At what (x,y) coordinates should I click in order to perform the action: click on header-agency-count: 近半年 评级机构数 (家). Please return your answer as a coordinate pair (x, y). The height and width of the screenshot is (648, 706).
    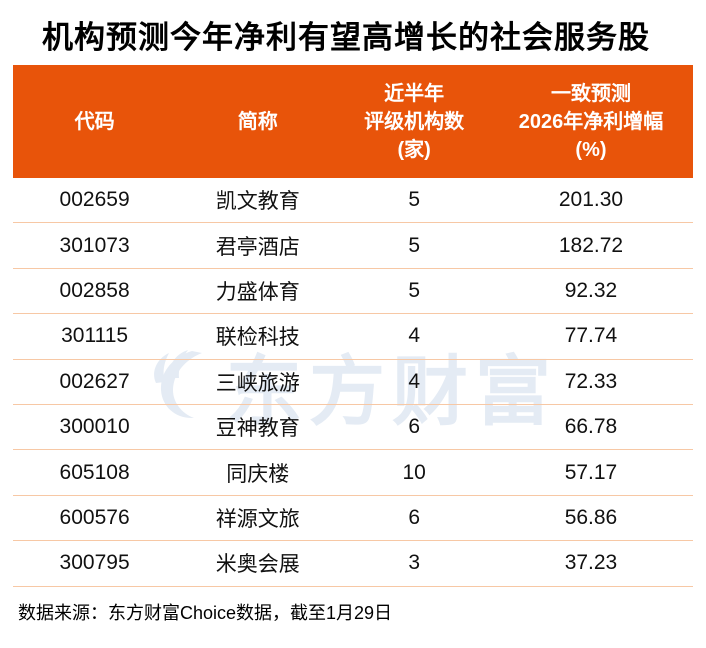
    Looking at the image, I should click on (414, 121).